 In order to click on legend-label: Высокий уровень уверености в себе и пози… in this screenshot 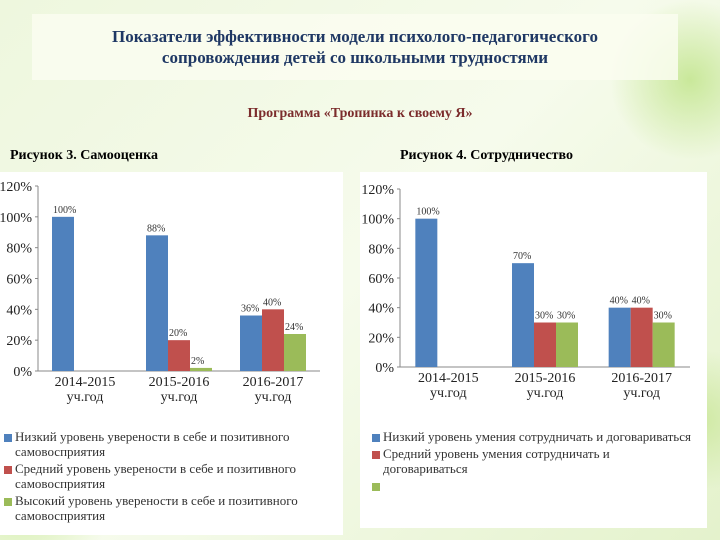, I will do `click(156, 507)`.